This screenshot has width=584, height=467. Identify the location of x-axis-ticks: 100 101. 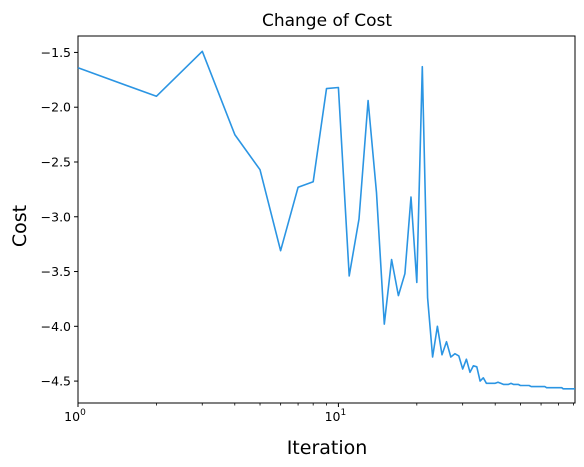
(319, 413).